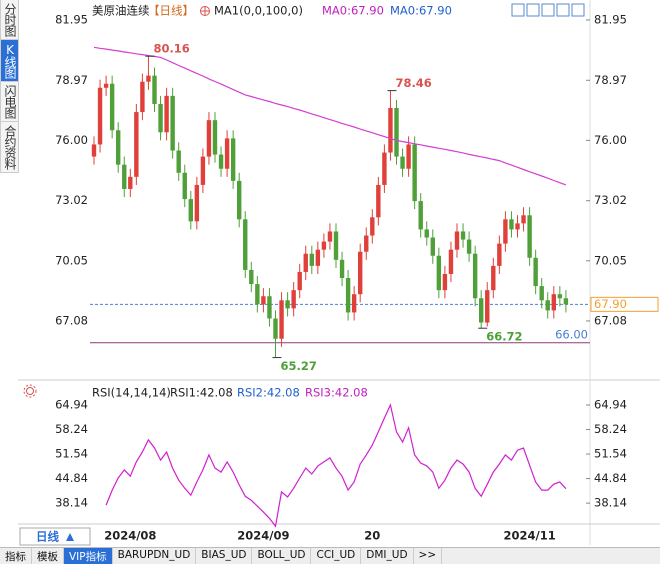  What do you see at coordinates (121, 11) in the screenshot?
I see `symbol-title: 美原油连续` at bounding box center [121, 11].